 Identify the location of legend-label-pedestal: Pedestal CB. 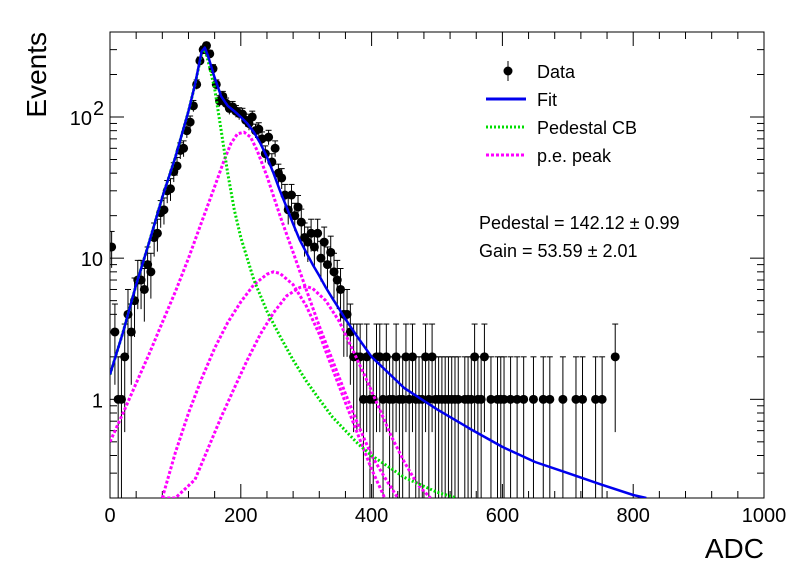
(587, 128).